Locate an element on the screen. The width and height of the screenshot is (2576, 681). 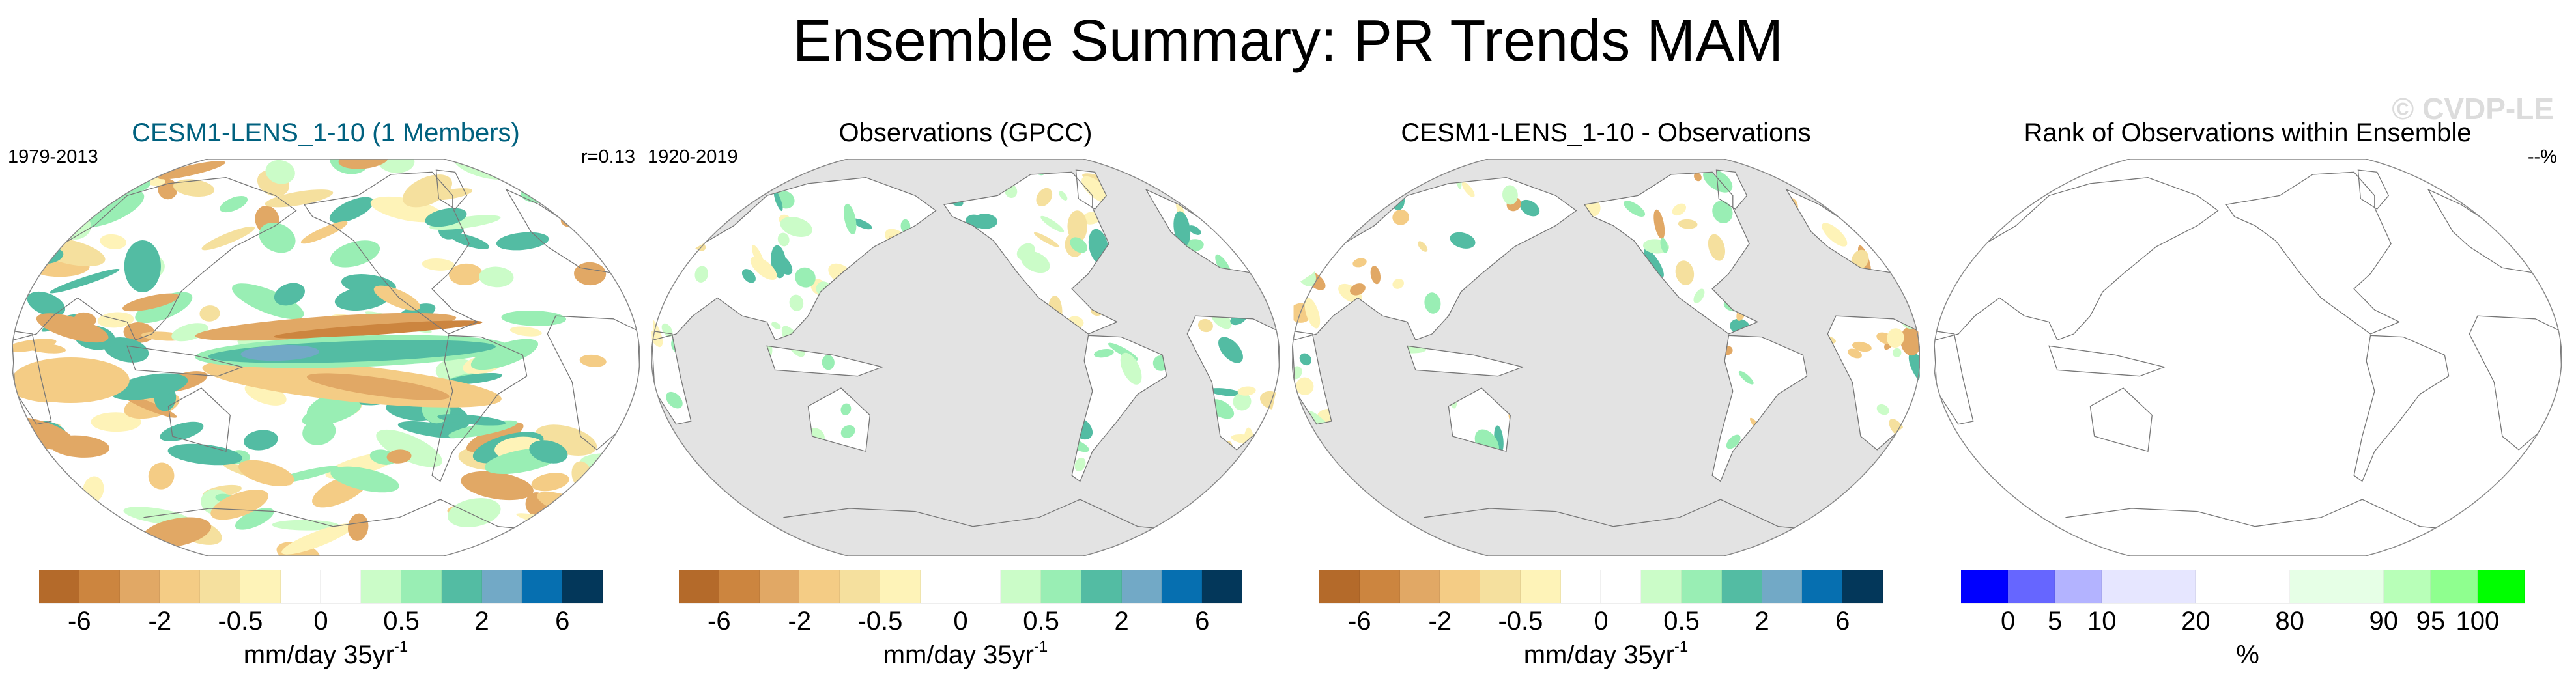
unit-superscript: -1 is located at coordinates (1040, 647).